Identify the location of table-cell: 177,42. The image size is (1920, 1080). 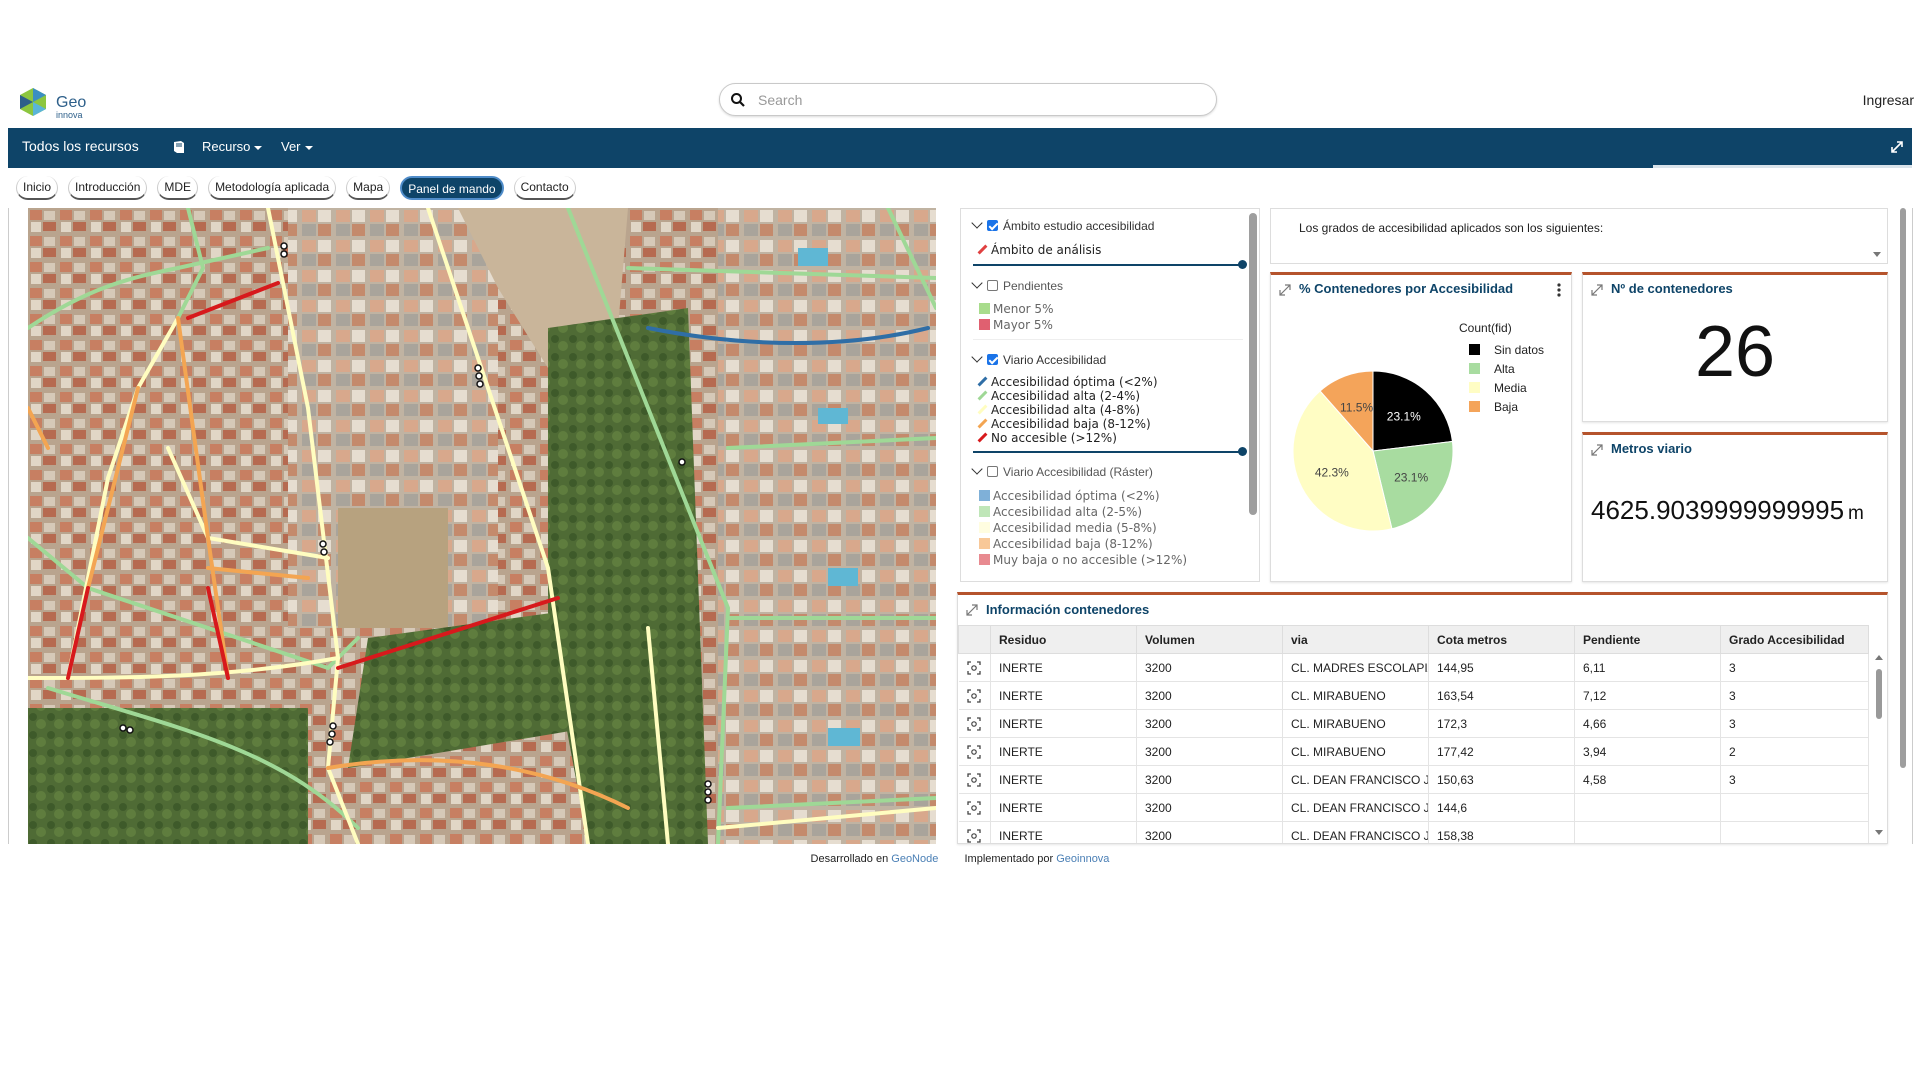
(1501, 751).